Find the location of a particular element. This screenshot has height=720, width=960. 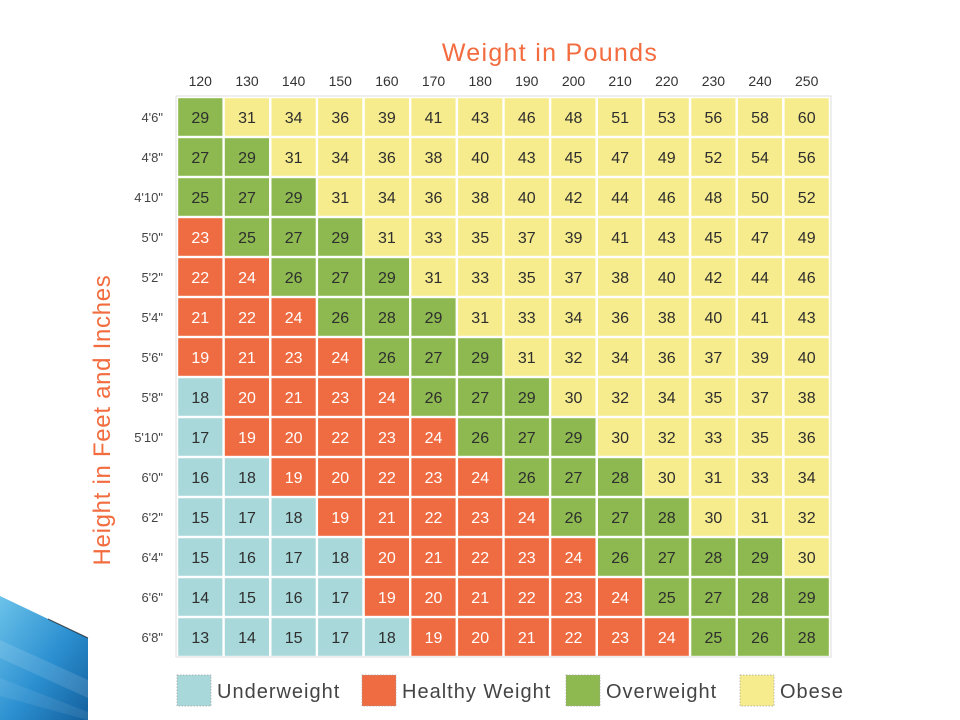

cell-value-label: 40 is located at coordinates (714, 318).